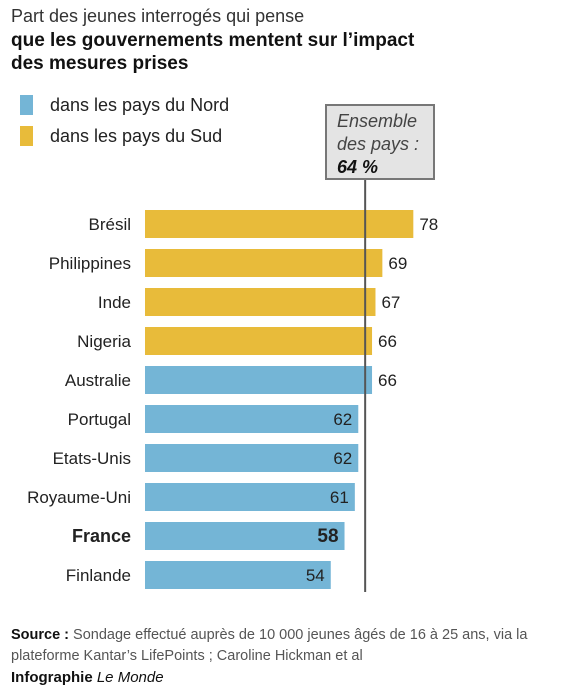 The width and height of the screenshot is (569, 699). I want to click on average-value: 64 %, so click(358, 167).